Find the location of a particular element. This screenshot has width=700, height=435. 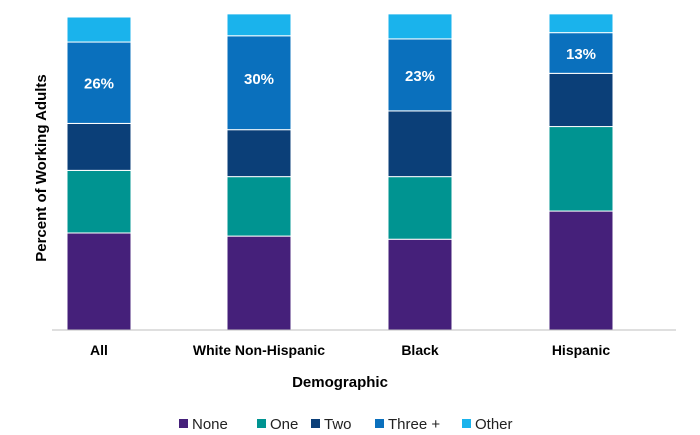

bar-hispanic-three is located at coordinates (581, 53).